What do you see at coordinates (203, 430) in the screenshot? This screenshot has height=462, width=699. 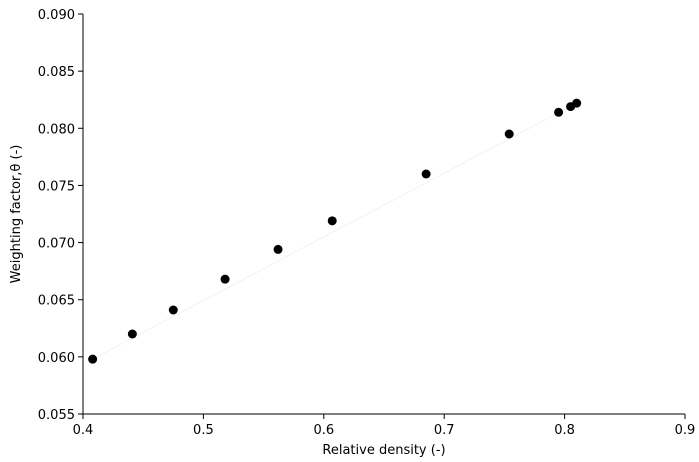 I see `x-tick-label: 0.5` at bounding box center [203, 430].